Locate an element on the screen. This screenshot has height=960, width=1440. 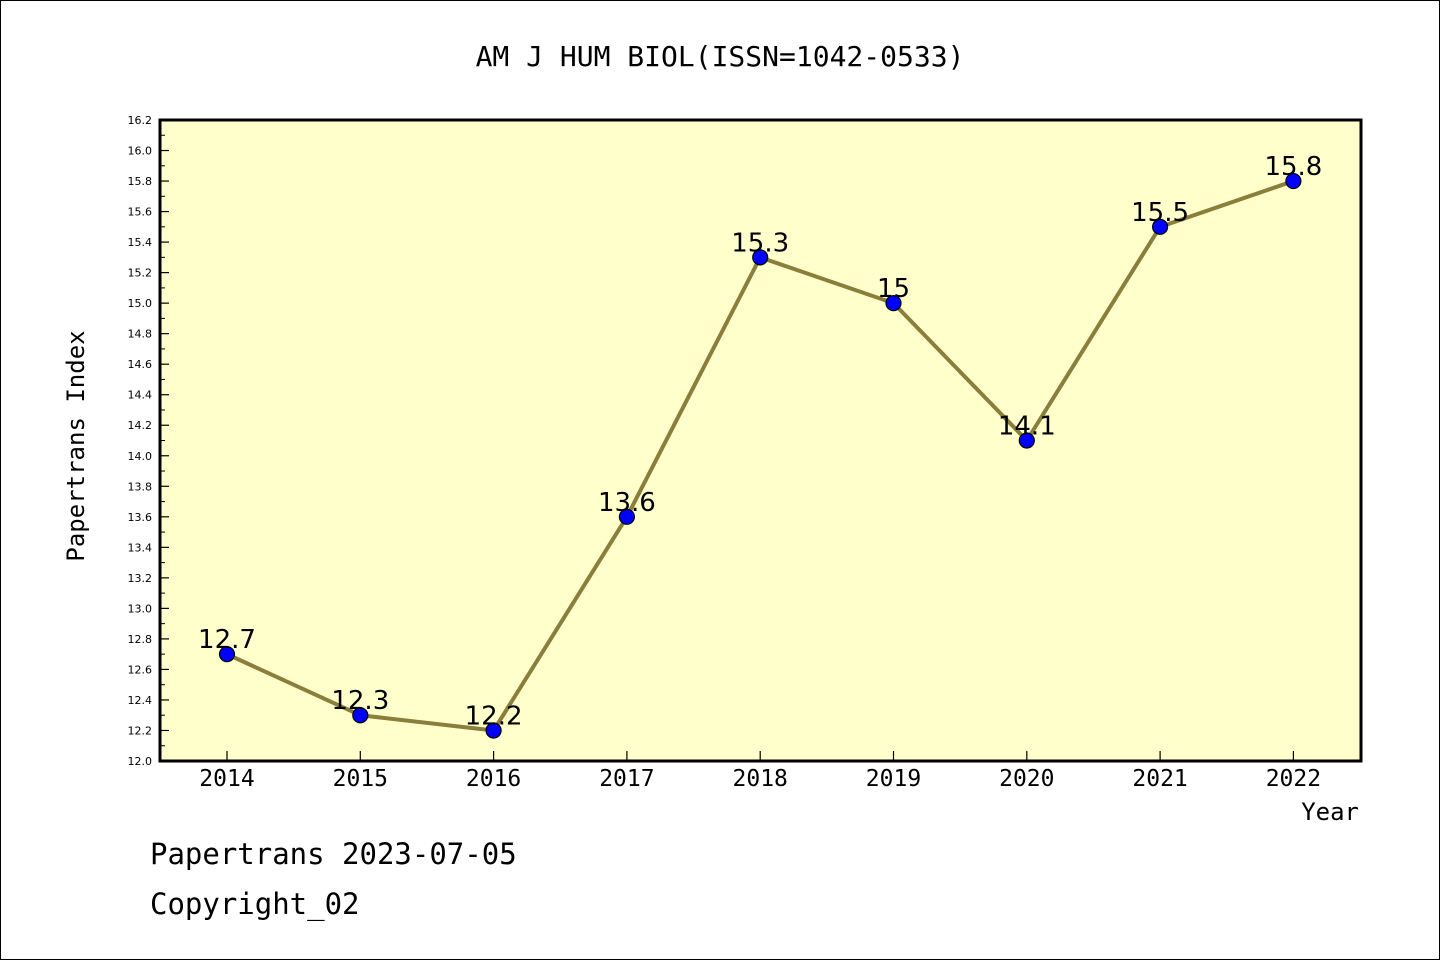
y-tick-label: 15.0 is located at coordinates (140, 303).